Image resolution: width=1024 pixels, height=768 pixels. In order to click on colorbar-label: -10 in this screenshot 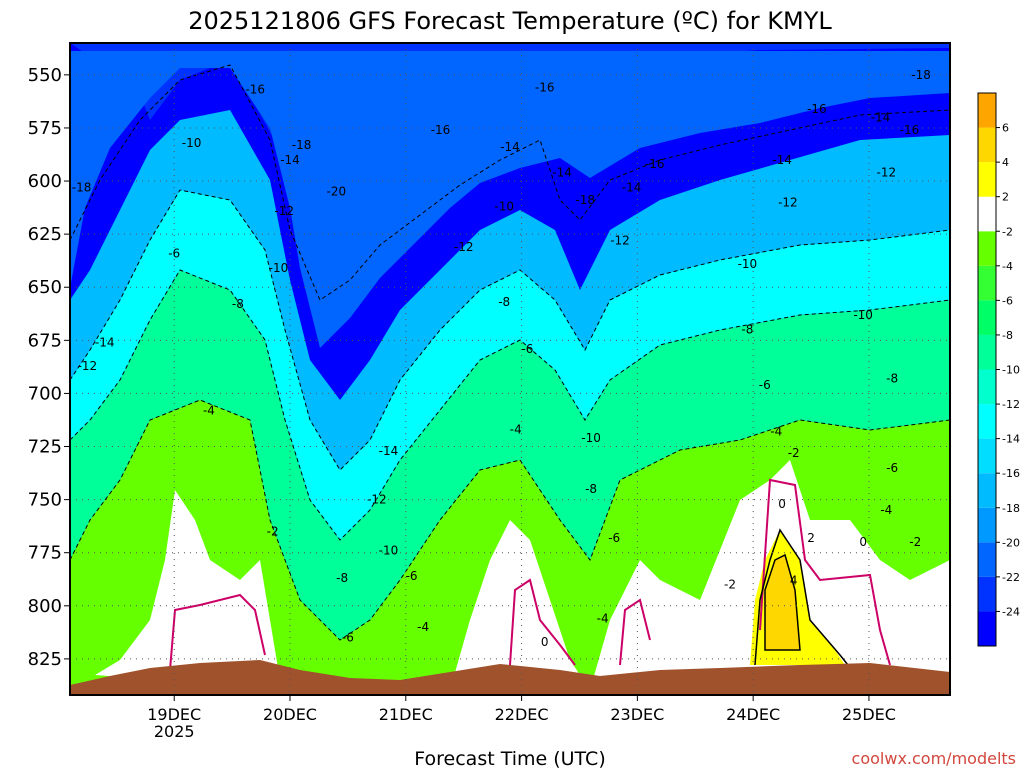, I will do `click(1011, 370)`.